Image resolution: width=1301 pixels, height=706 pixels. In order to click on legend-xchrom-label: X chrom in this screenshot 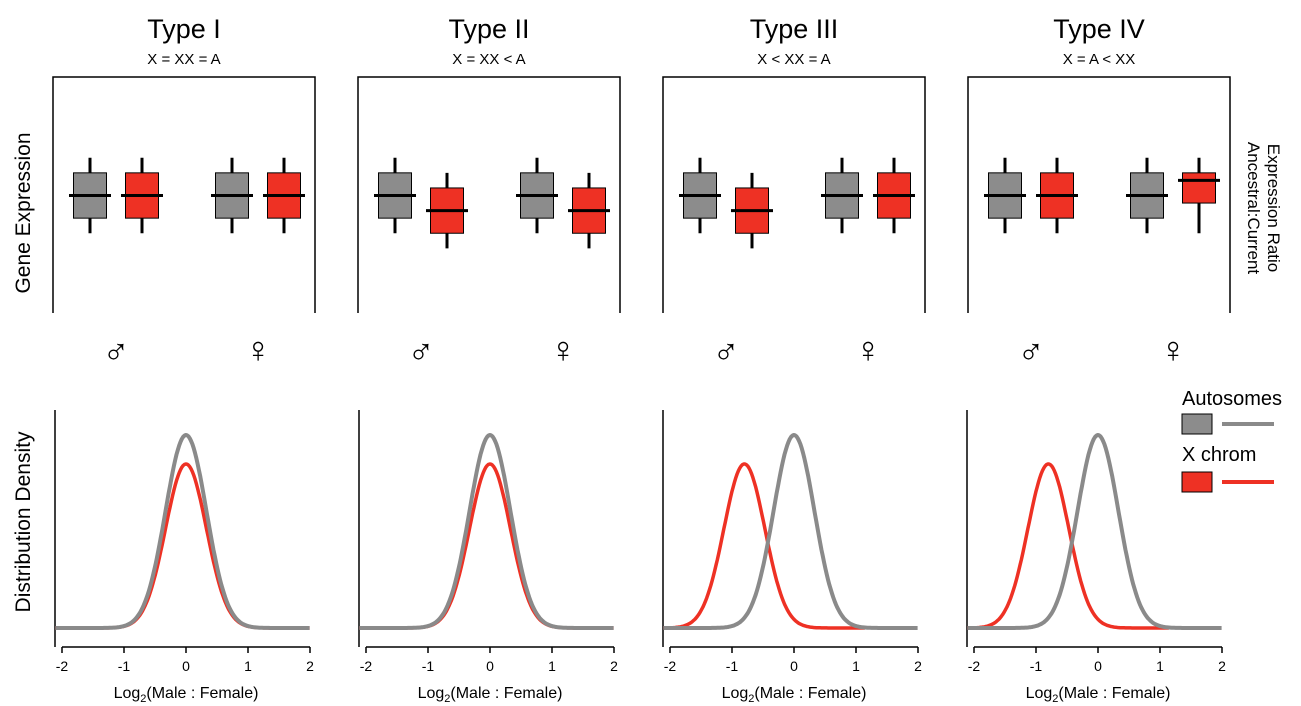, I will do `click(1219, 455)`.